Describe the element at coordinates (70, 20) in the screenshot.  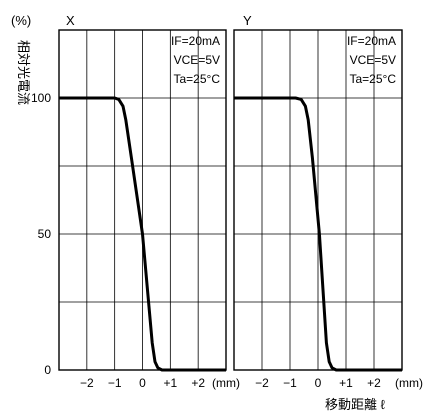
I see `panel-x-title: X` at that location.